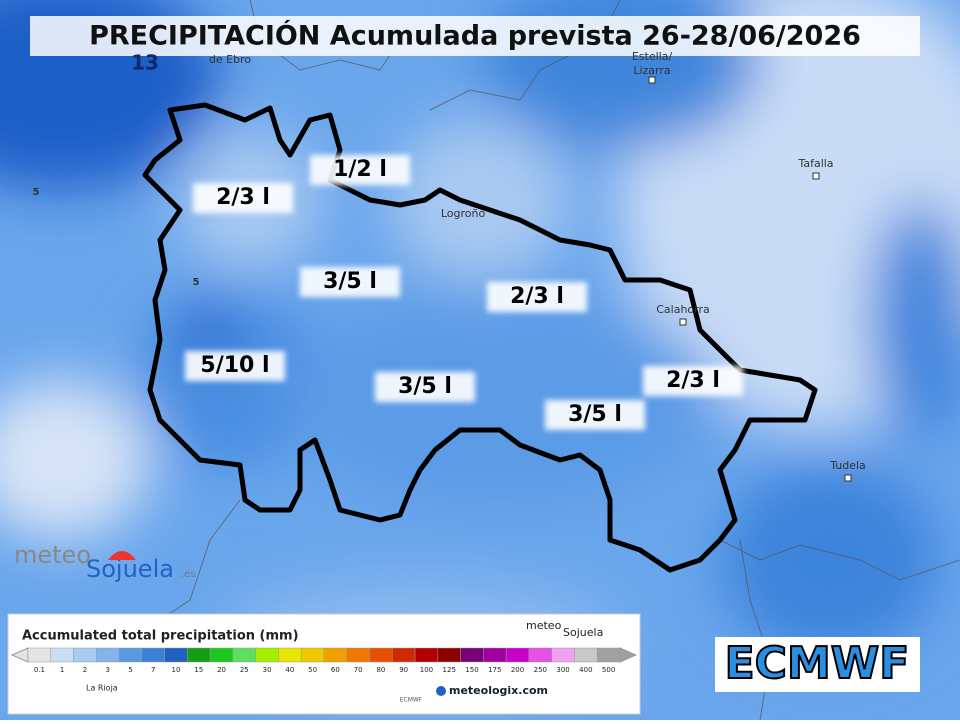  What do you see at coordinates (847, 465) in the screenshot?
I see `place-name: Tudela` at bounding box center [847, 465].